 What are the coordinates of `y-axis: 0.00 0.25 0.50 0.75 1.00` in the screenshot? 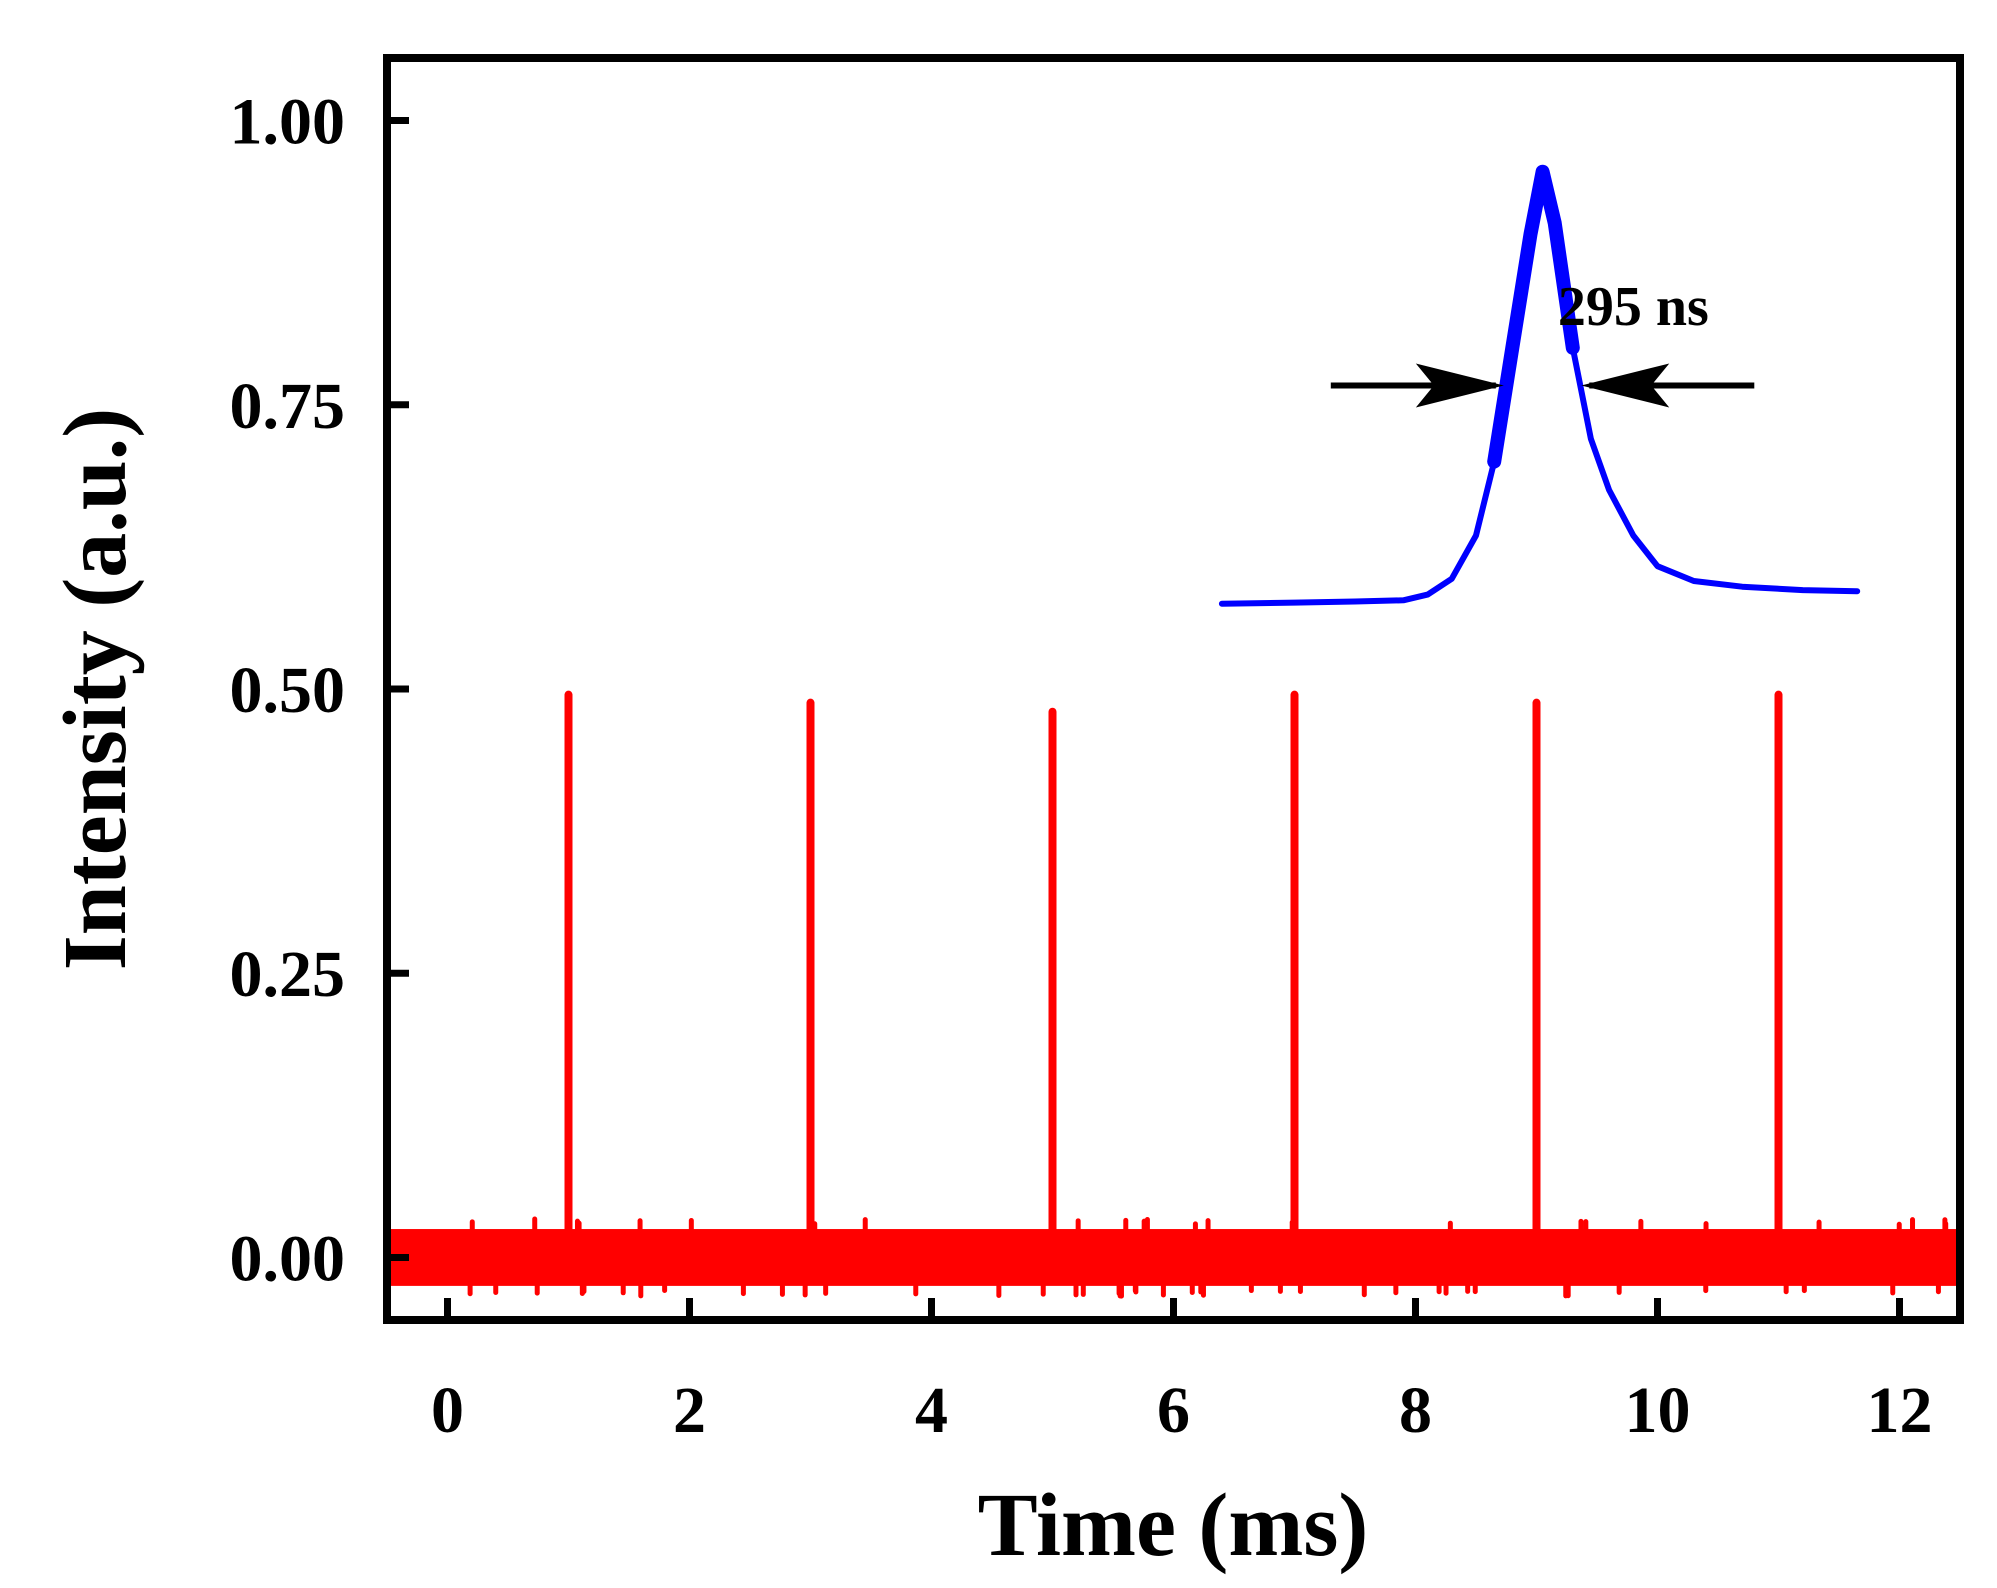 It's located at (319, 690).